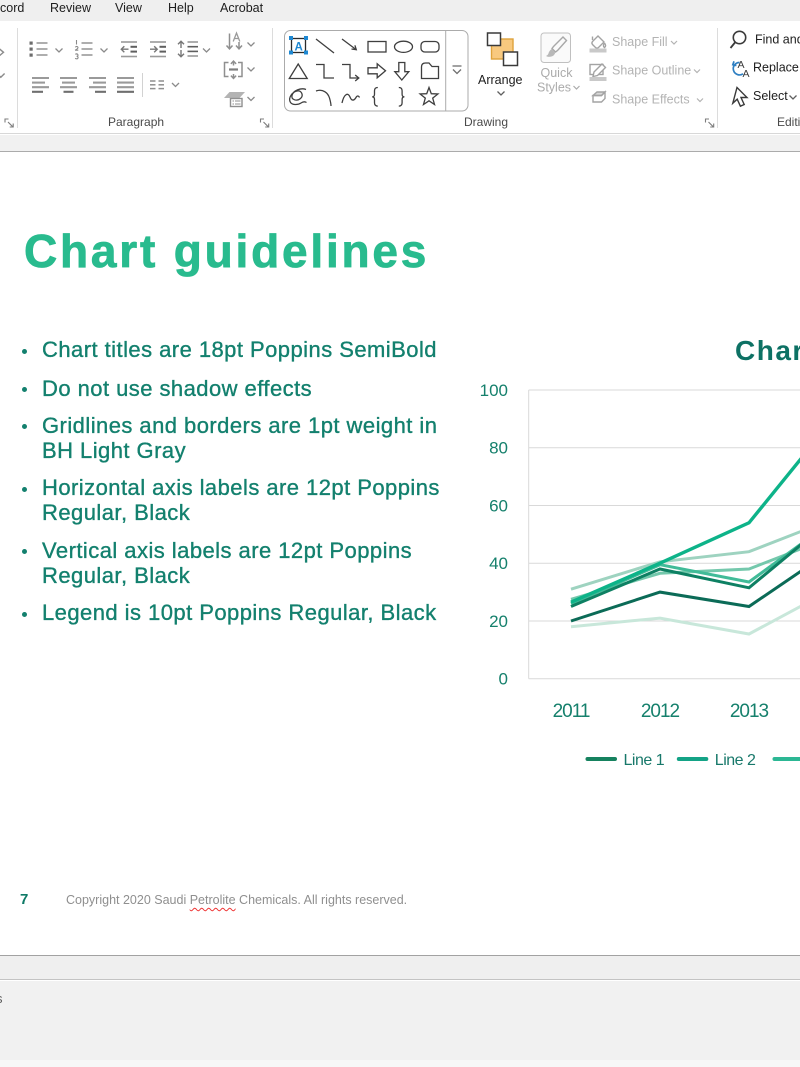  What do you see at coordinates (498, 505) in the screenshot?
I see `svg-text: 60` at bounding box center [498, 505].